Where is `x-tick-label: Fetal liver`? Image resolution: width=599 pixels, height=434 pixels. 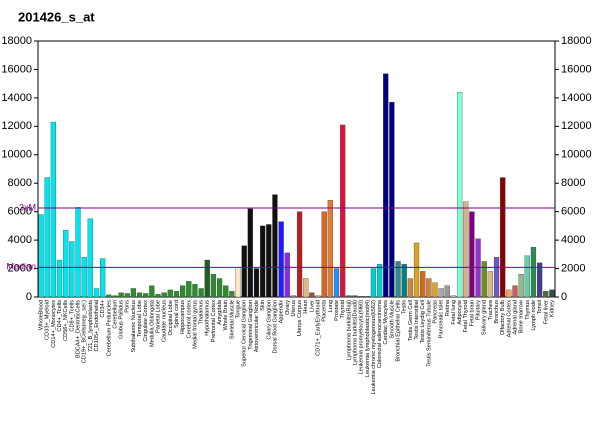
x-tick-label: Fetal liver is located at coordinates (546, 312).